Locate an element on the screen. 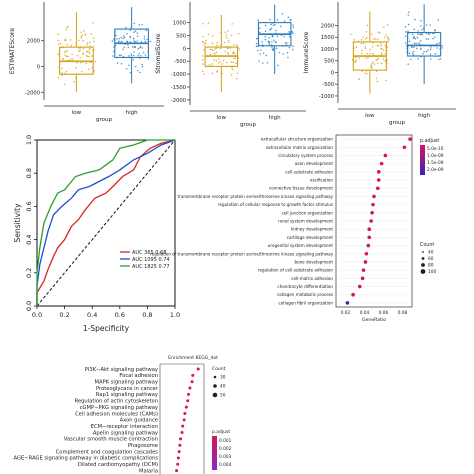 The width and height of the screenshot is (474, 474). boxplot-1: -2000 0 2000 ESTIMATEScore low high group is located at coordinates (86, 62).